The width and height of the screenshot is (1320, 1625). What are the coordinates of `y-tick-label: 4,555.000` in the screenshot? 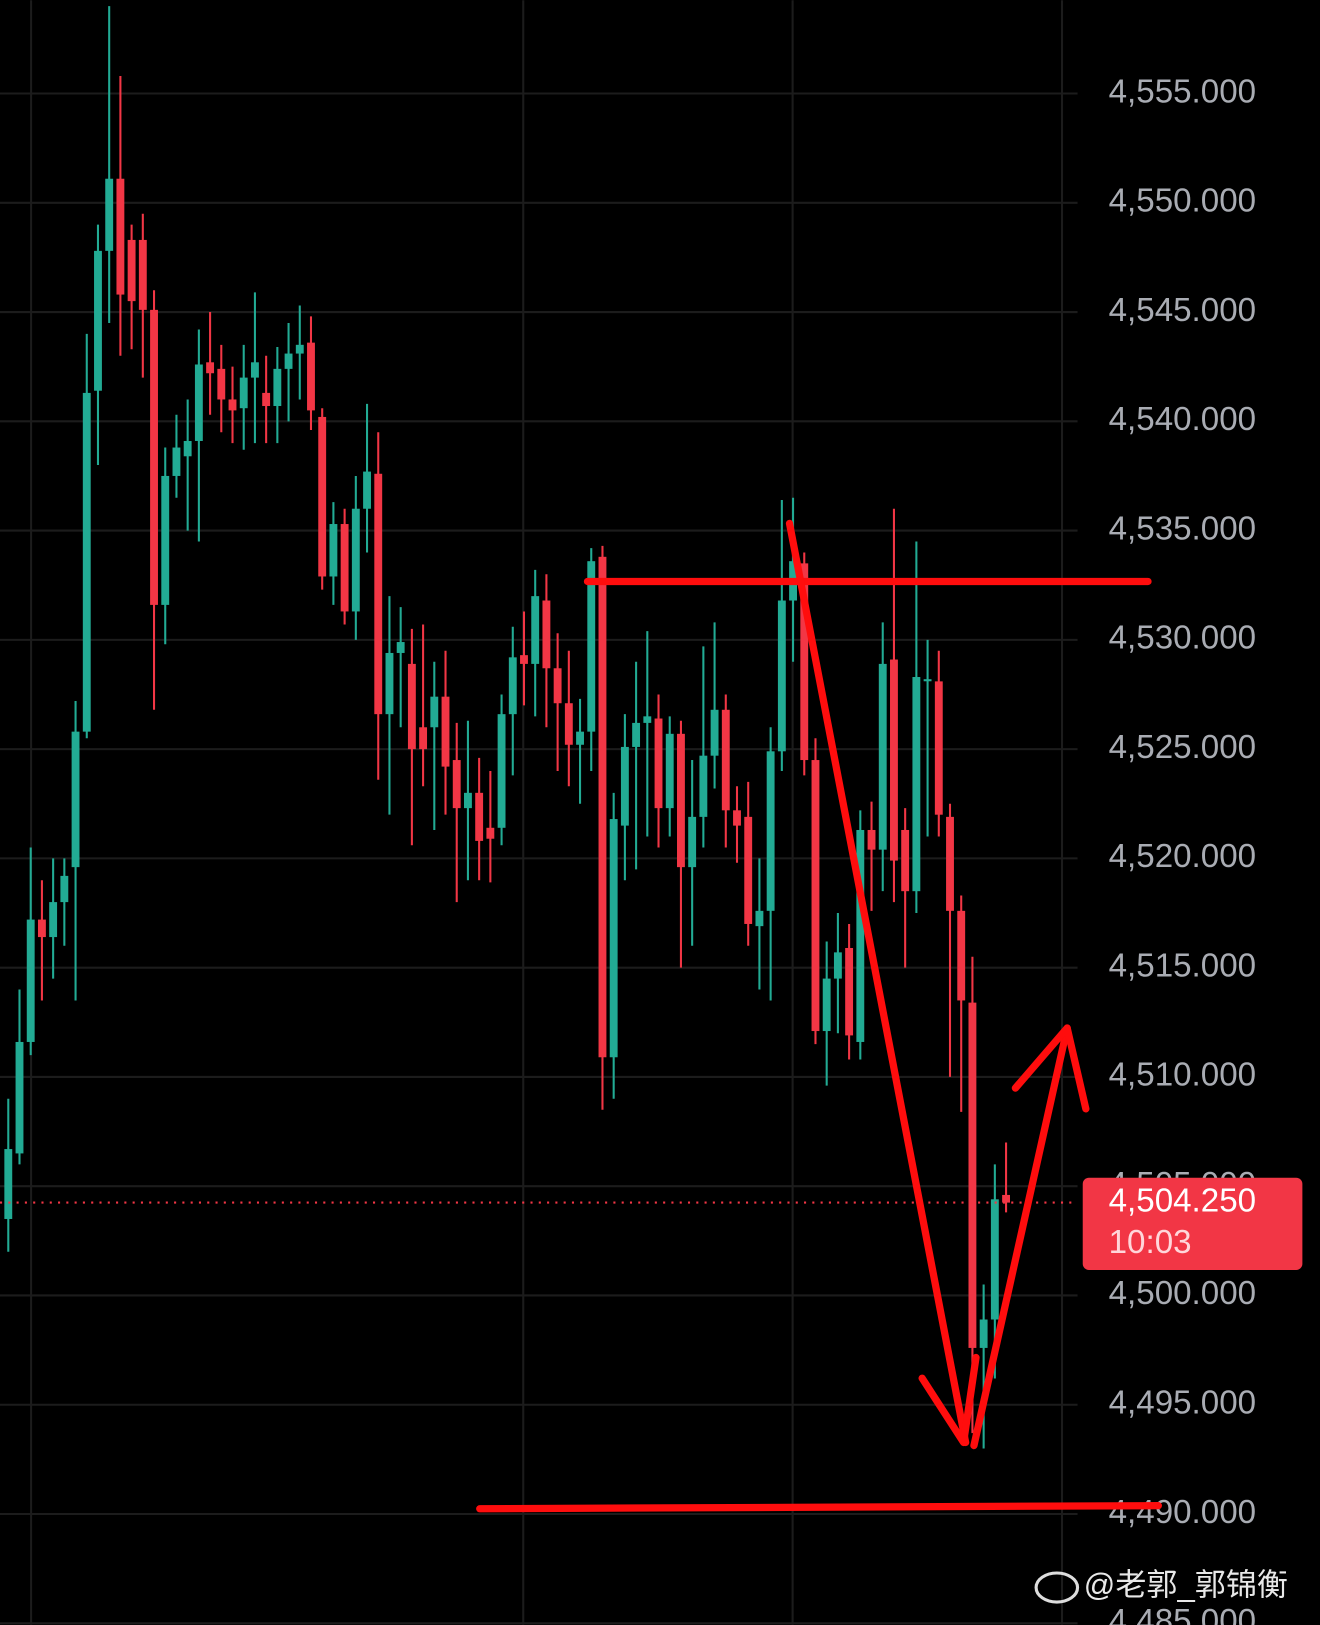 It's located at (1182, 91).